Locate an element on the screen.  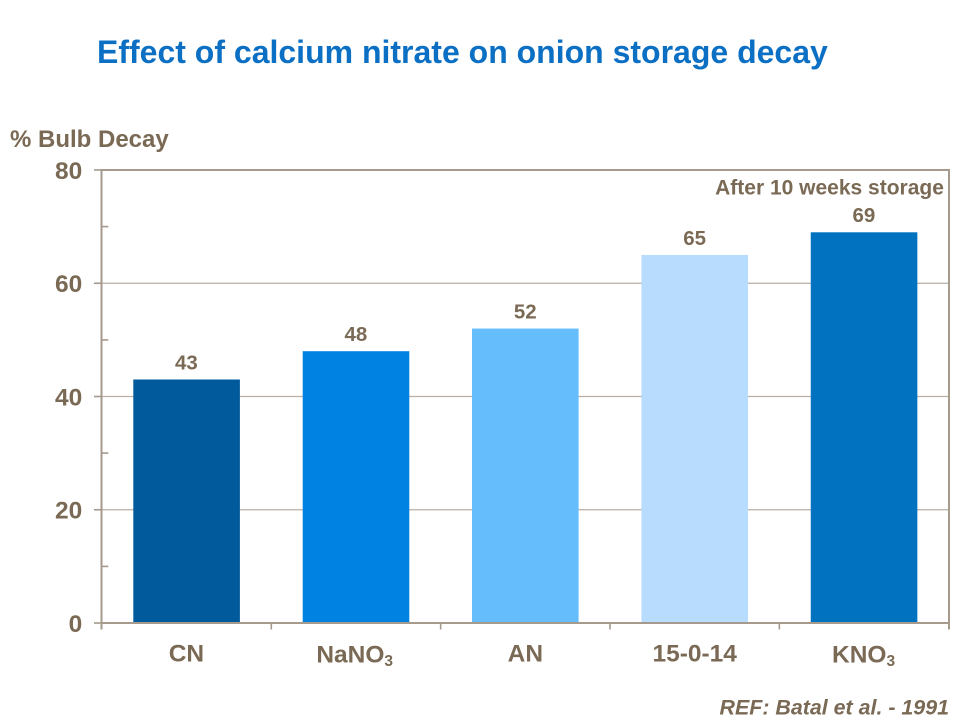
svg-text: 48 is located at coordinates (355, 334).